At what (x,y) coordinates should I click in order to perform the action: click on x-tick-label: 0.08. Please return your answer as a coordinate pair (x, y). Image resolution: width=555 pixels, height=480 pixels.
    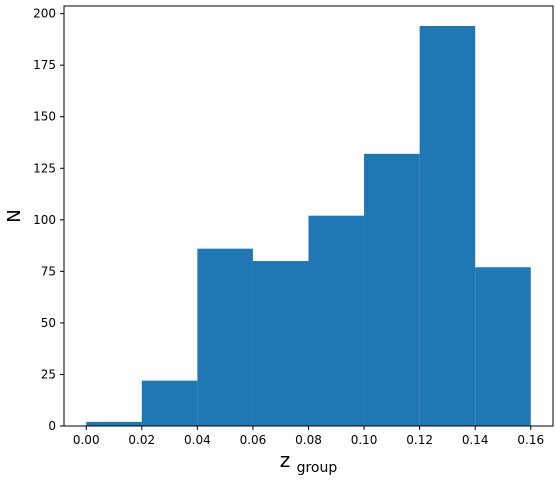
    Looking at the image, I should click on (308, 440).